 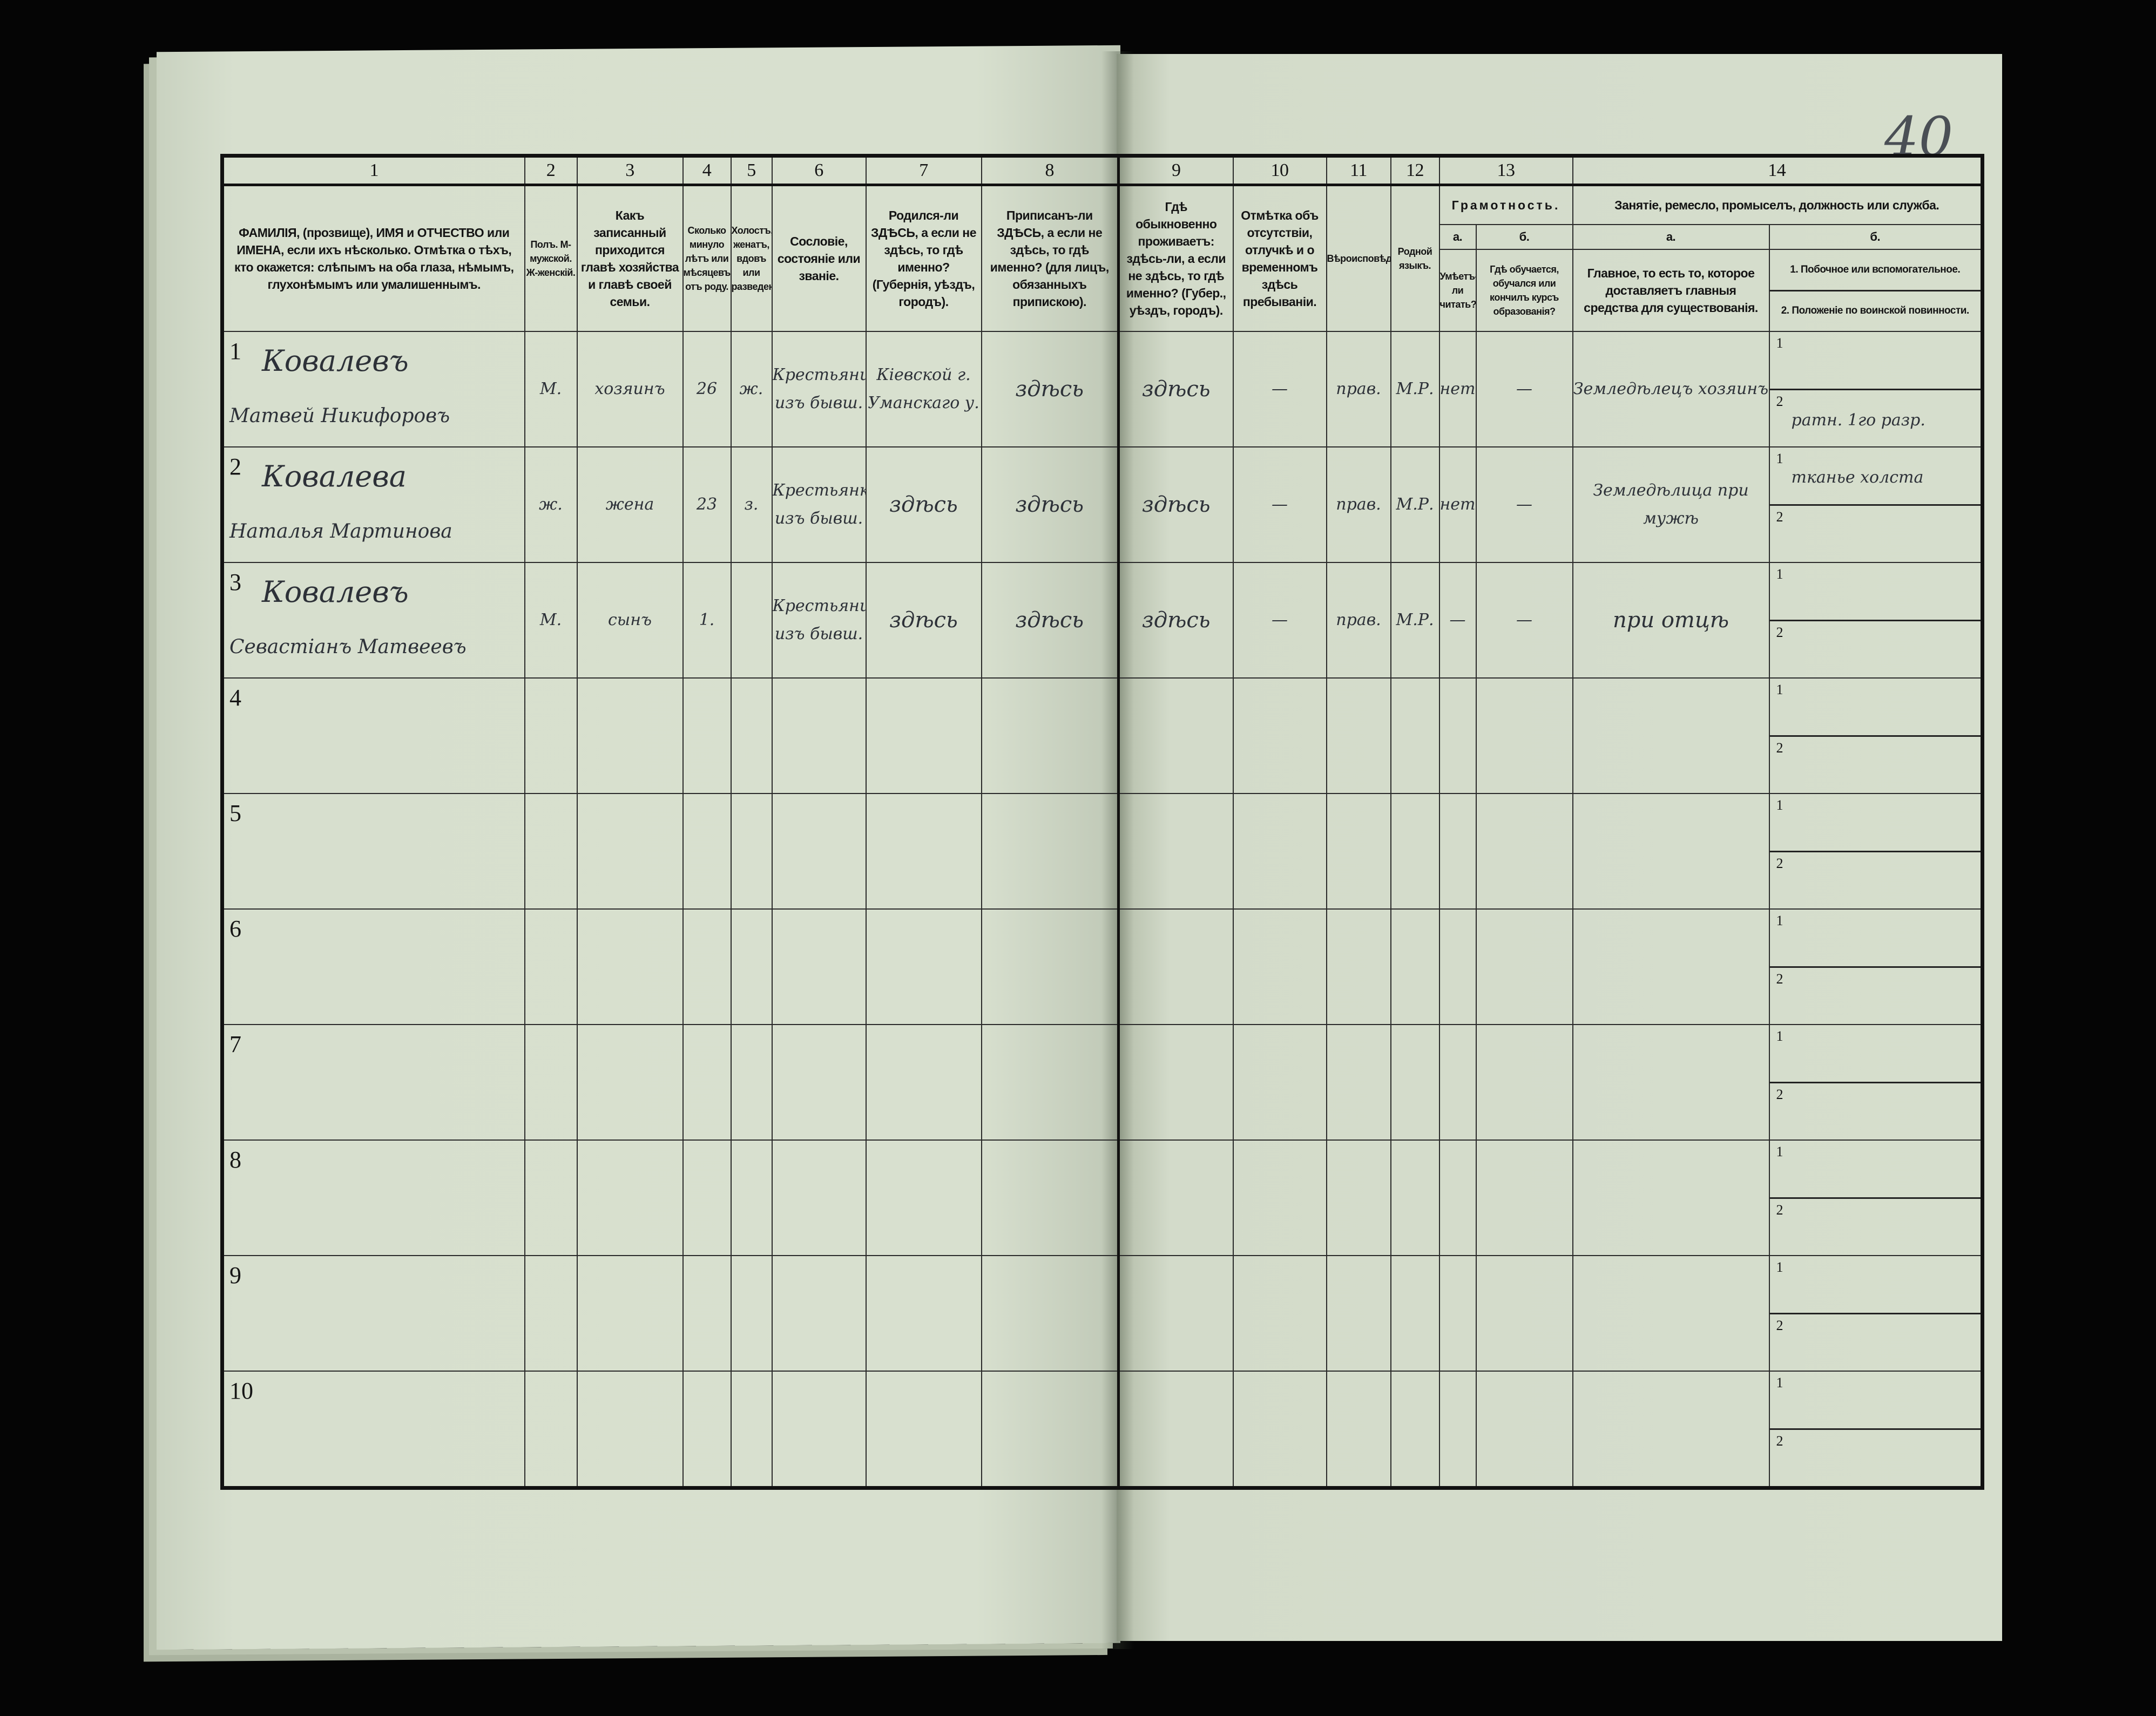 What do you see at coordinates (235, 813) in the screenshot?
I see `row-number: 5` at bounding box center [235, 813].